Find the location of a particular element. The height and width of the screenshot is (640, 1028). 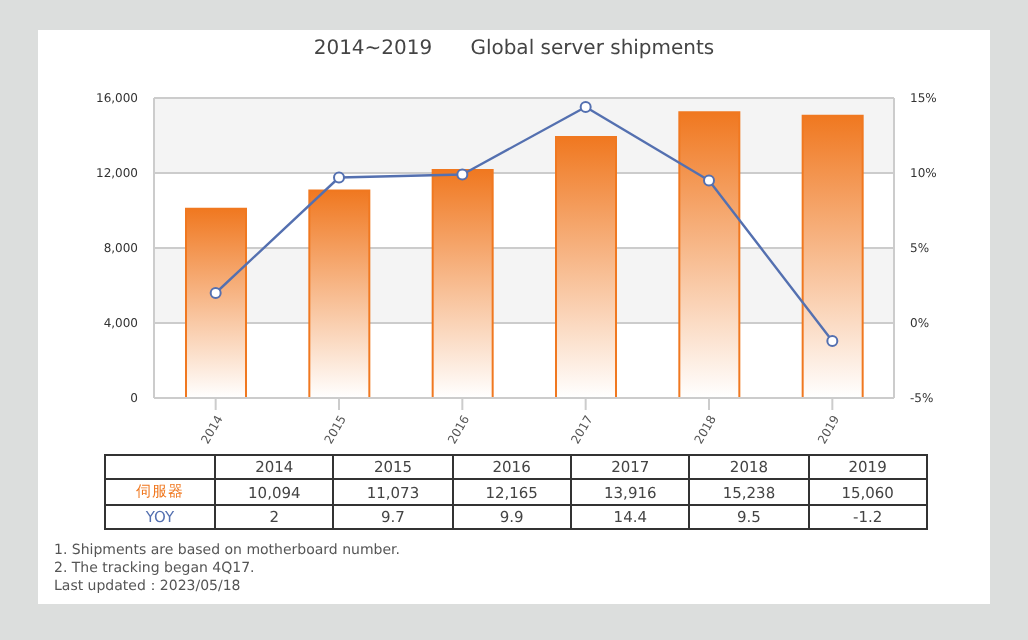

chart-title: 2014~2019 Global server shipments is located at coordinates (514, 49).